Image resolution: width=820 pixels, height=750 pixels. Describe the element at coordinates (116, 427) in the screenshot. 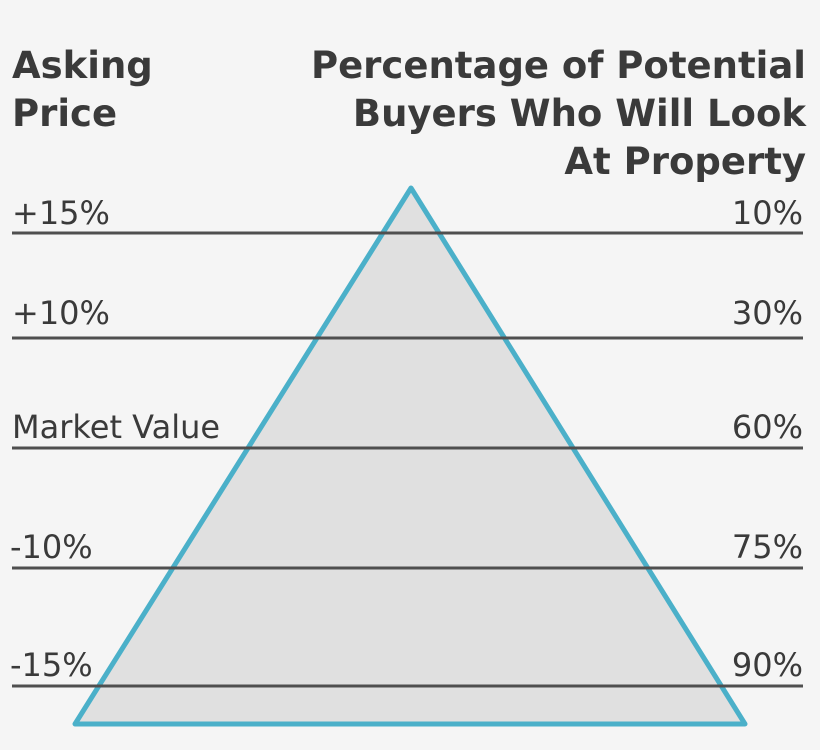

I see `asking-price: Market Value` at that location.